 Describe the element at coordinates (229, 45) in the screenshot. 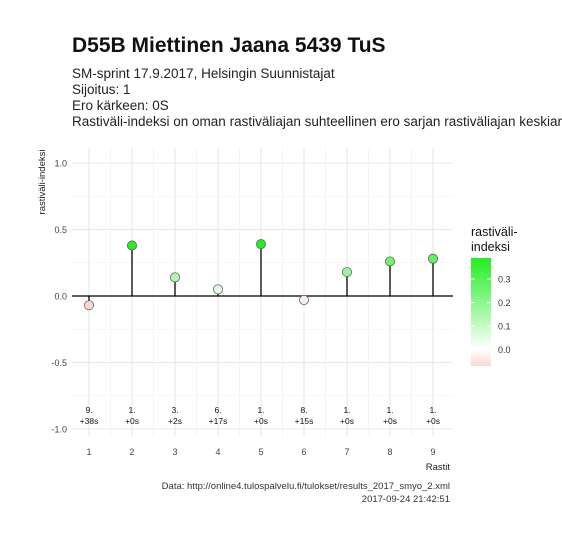

I see `chart-title: D55B Miettinen Jaana 5439 TuS` at that location.